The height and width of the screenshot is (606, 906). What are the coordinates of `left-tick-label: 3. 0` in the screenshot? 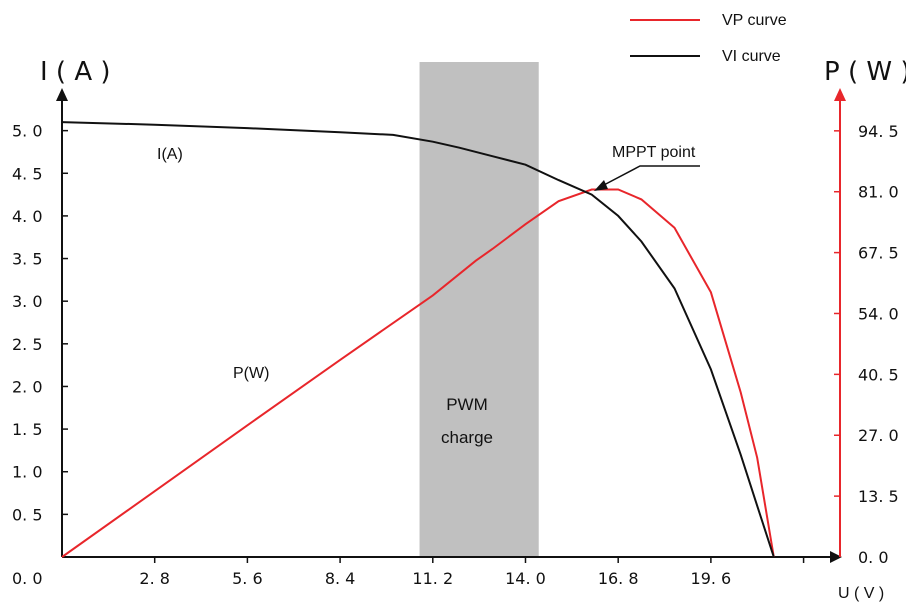 It's located at (27, 301).